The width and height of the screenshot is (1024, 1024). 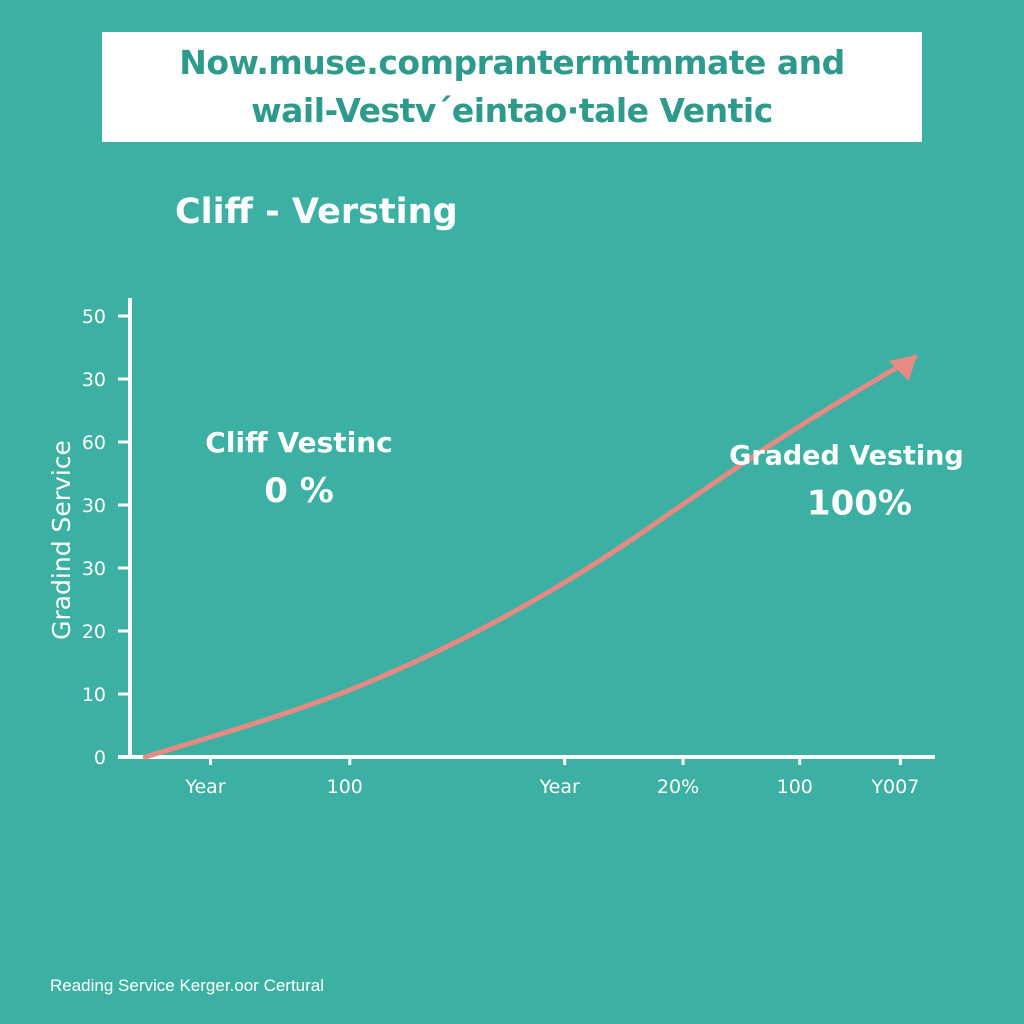 I want to click on y-axis-label: Gradind Service, so click(x=61, y=540).